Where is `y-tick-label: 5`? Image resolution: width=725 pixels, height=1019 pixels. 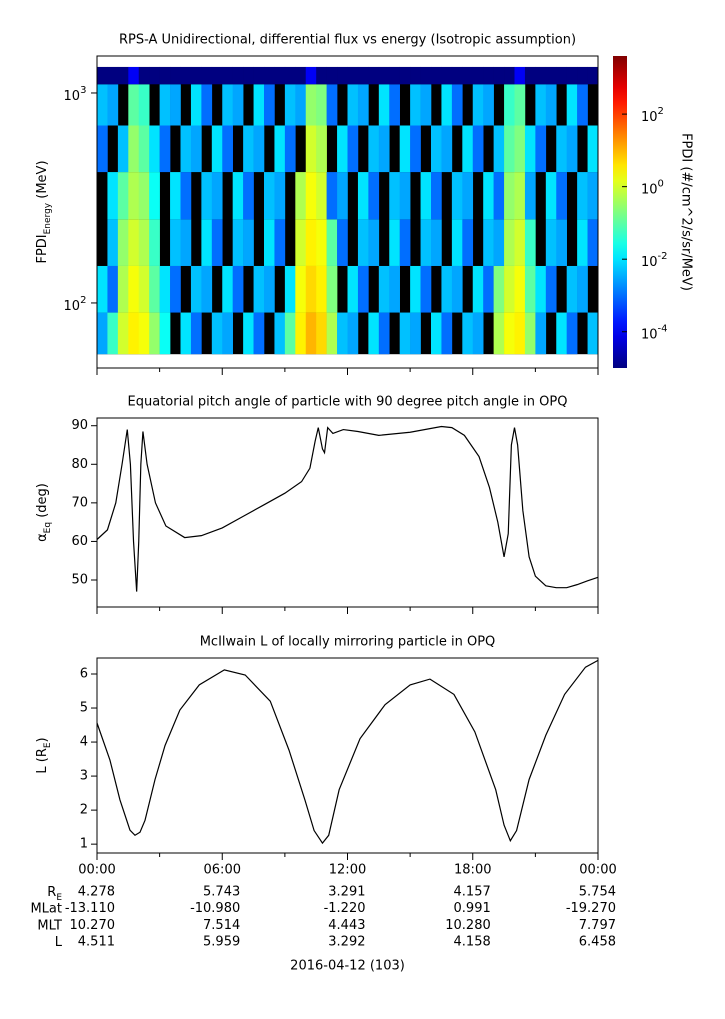
y-tick-label: 5 is located at coordinates (84, 708).